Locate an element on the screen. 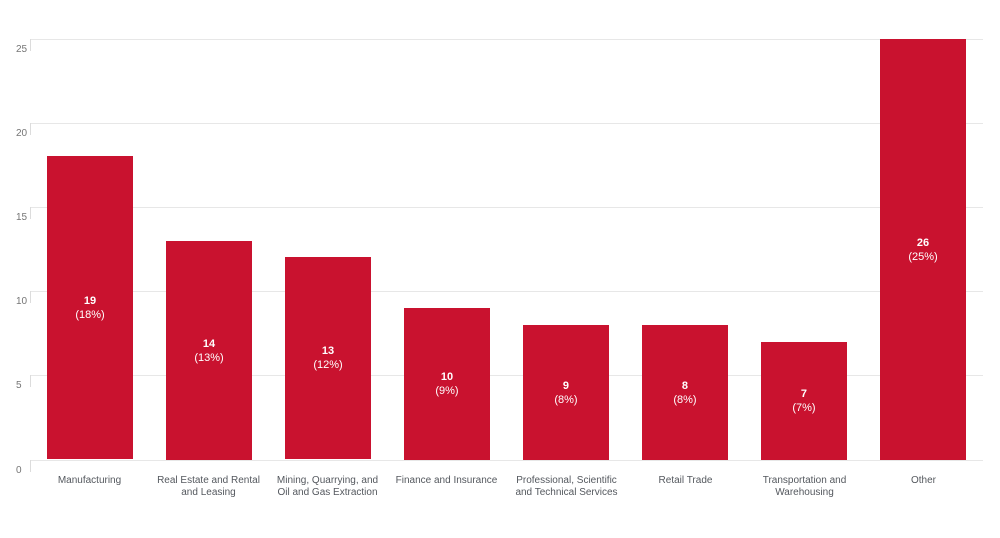 The width and height of the screenshot is (1000, 538). bar-manufacturing: 19 (18%) is located at coordinates (90, 307).